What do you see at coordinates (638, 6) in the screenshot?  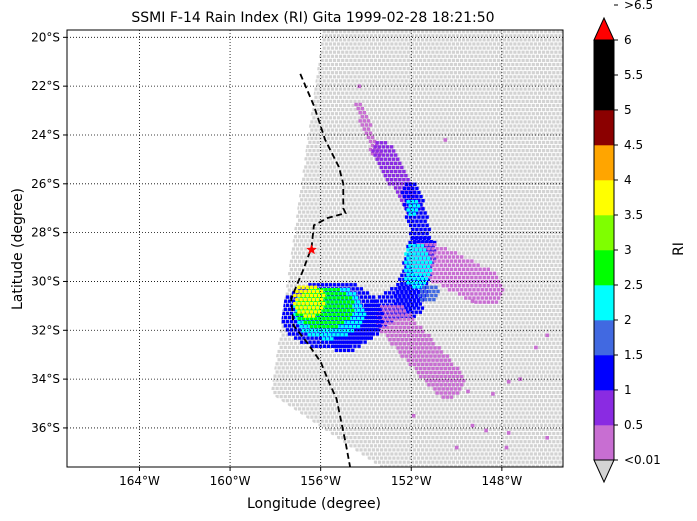 I see `colorbar-tick-label: >6.5` at bounding box center [638, 6].